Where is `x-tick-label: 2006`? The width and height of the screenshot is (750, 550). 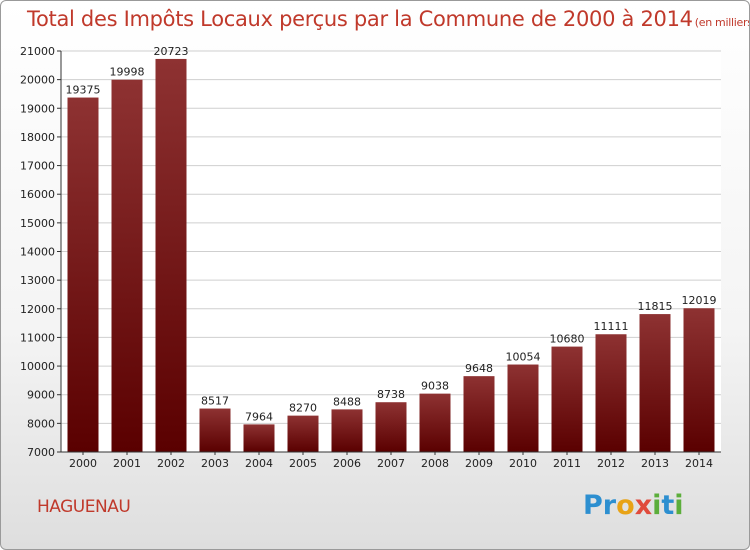
x-tick-label: 2006 is located at coordinates (347, 463).